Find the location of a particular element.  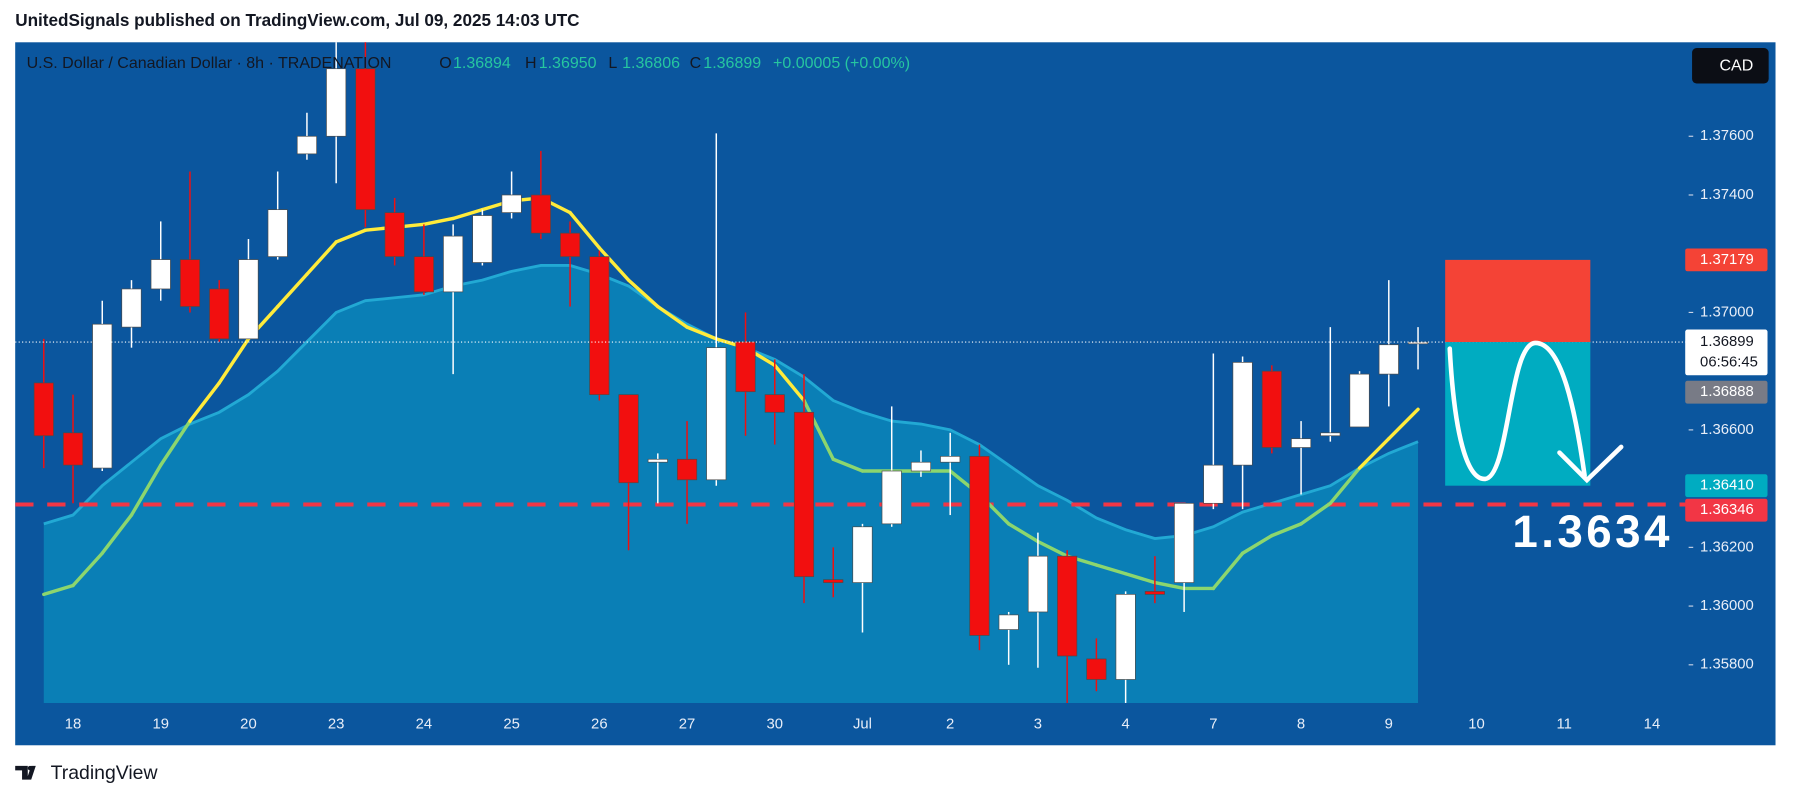

cad-button-bg is located at coordinates (1730, 66).